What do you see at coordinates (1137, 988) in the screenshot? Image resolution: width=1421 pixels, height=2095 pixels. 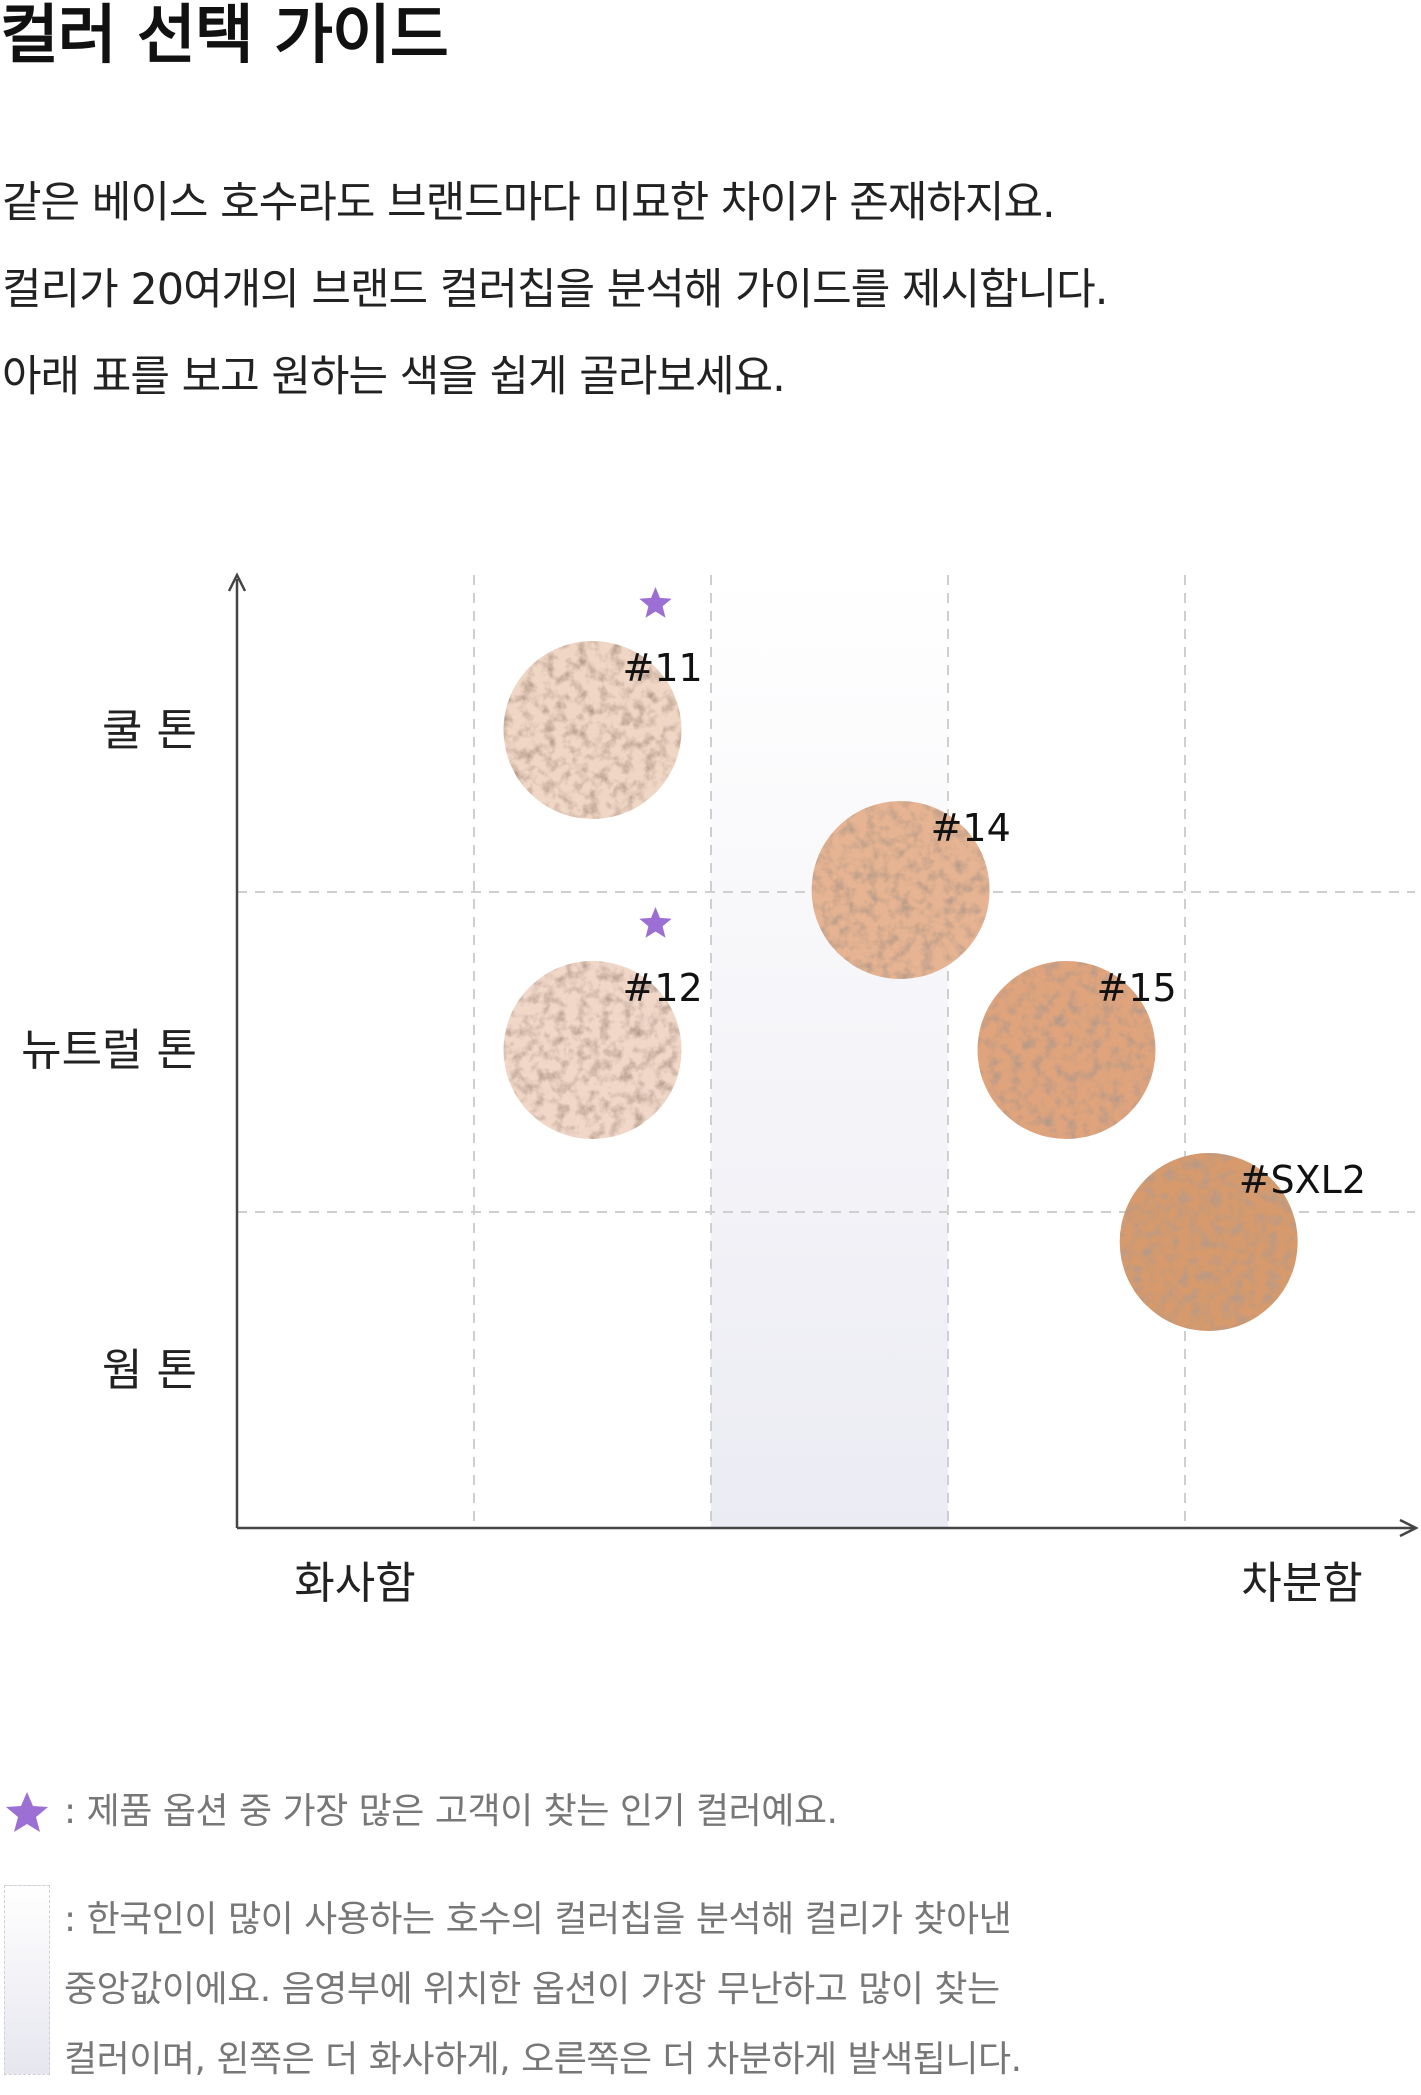 I see `chip-label: #15` at bounding box center [1137, 988].